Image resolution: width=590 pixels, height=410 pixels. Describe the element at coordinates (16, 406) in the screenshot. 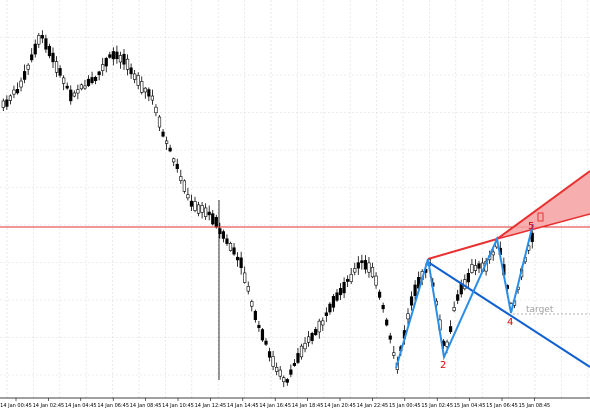

I see `x-tick-label: 14 Jan 00:45` at that location.